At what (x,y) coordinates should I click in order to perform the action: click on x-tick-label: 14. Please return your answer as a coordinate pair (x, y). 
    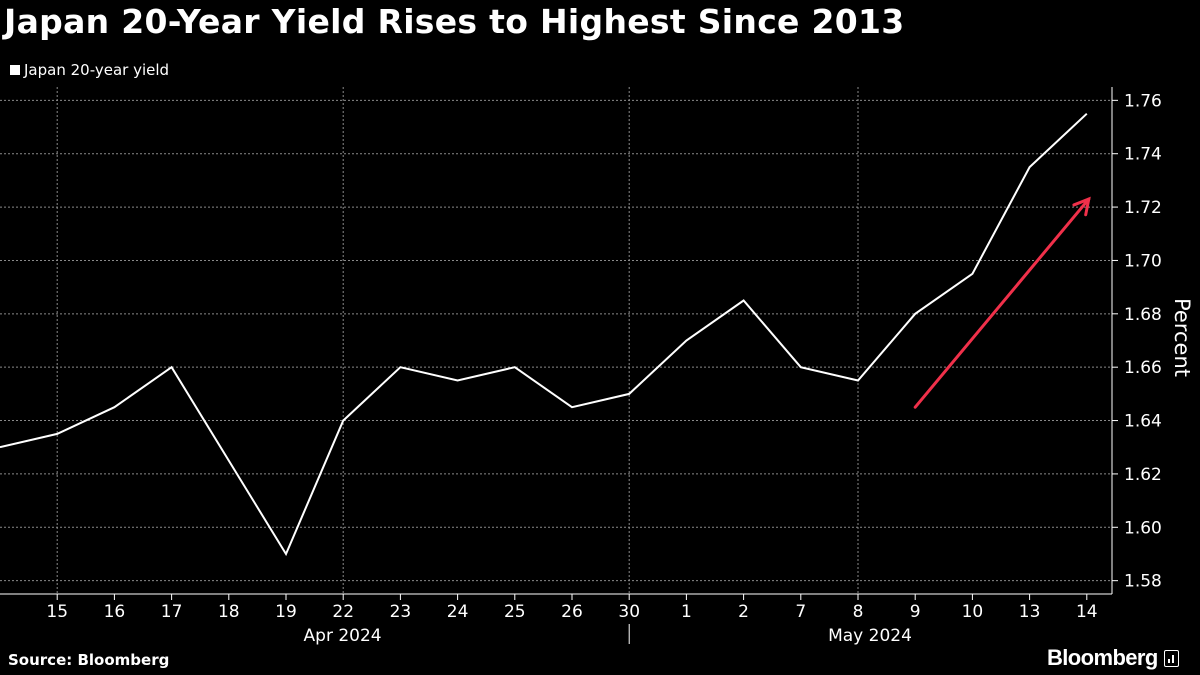
    Looking at the image, I should click on (1087, 612).